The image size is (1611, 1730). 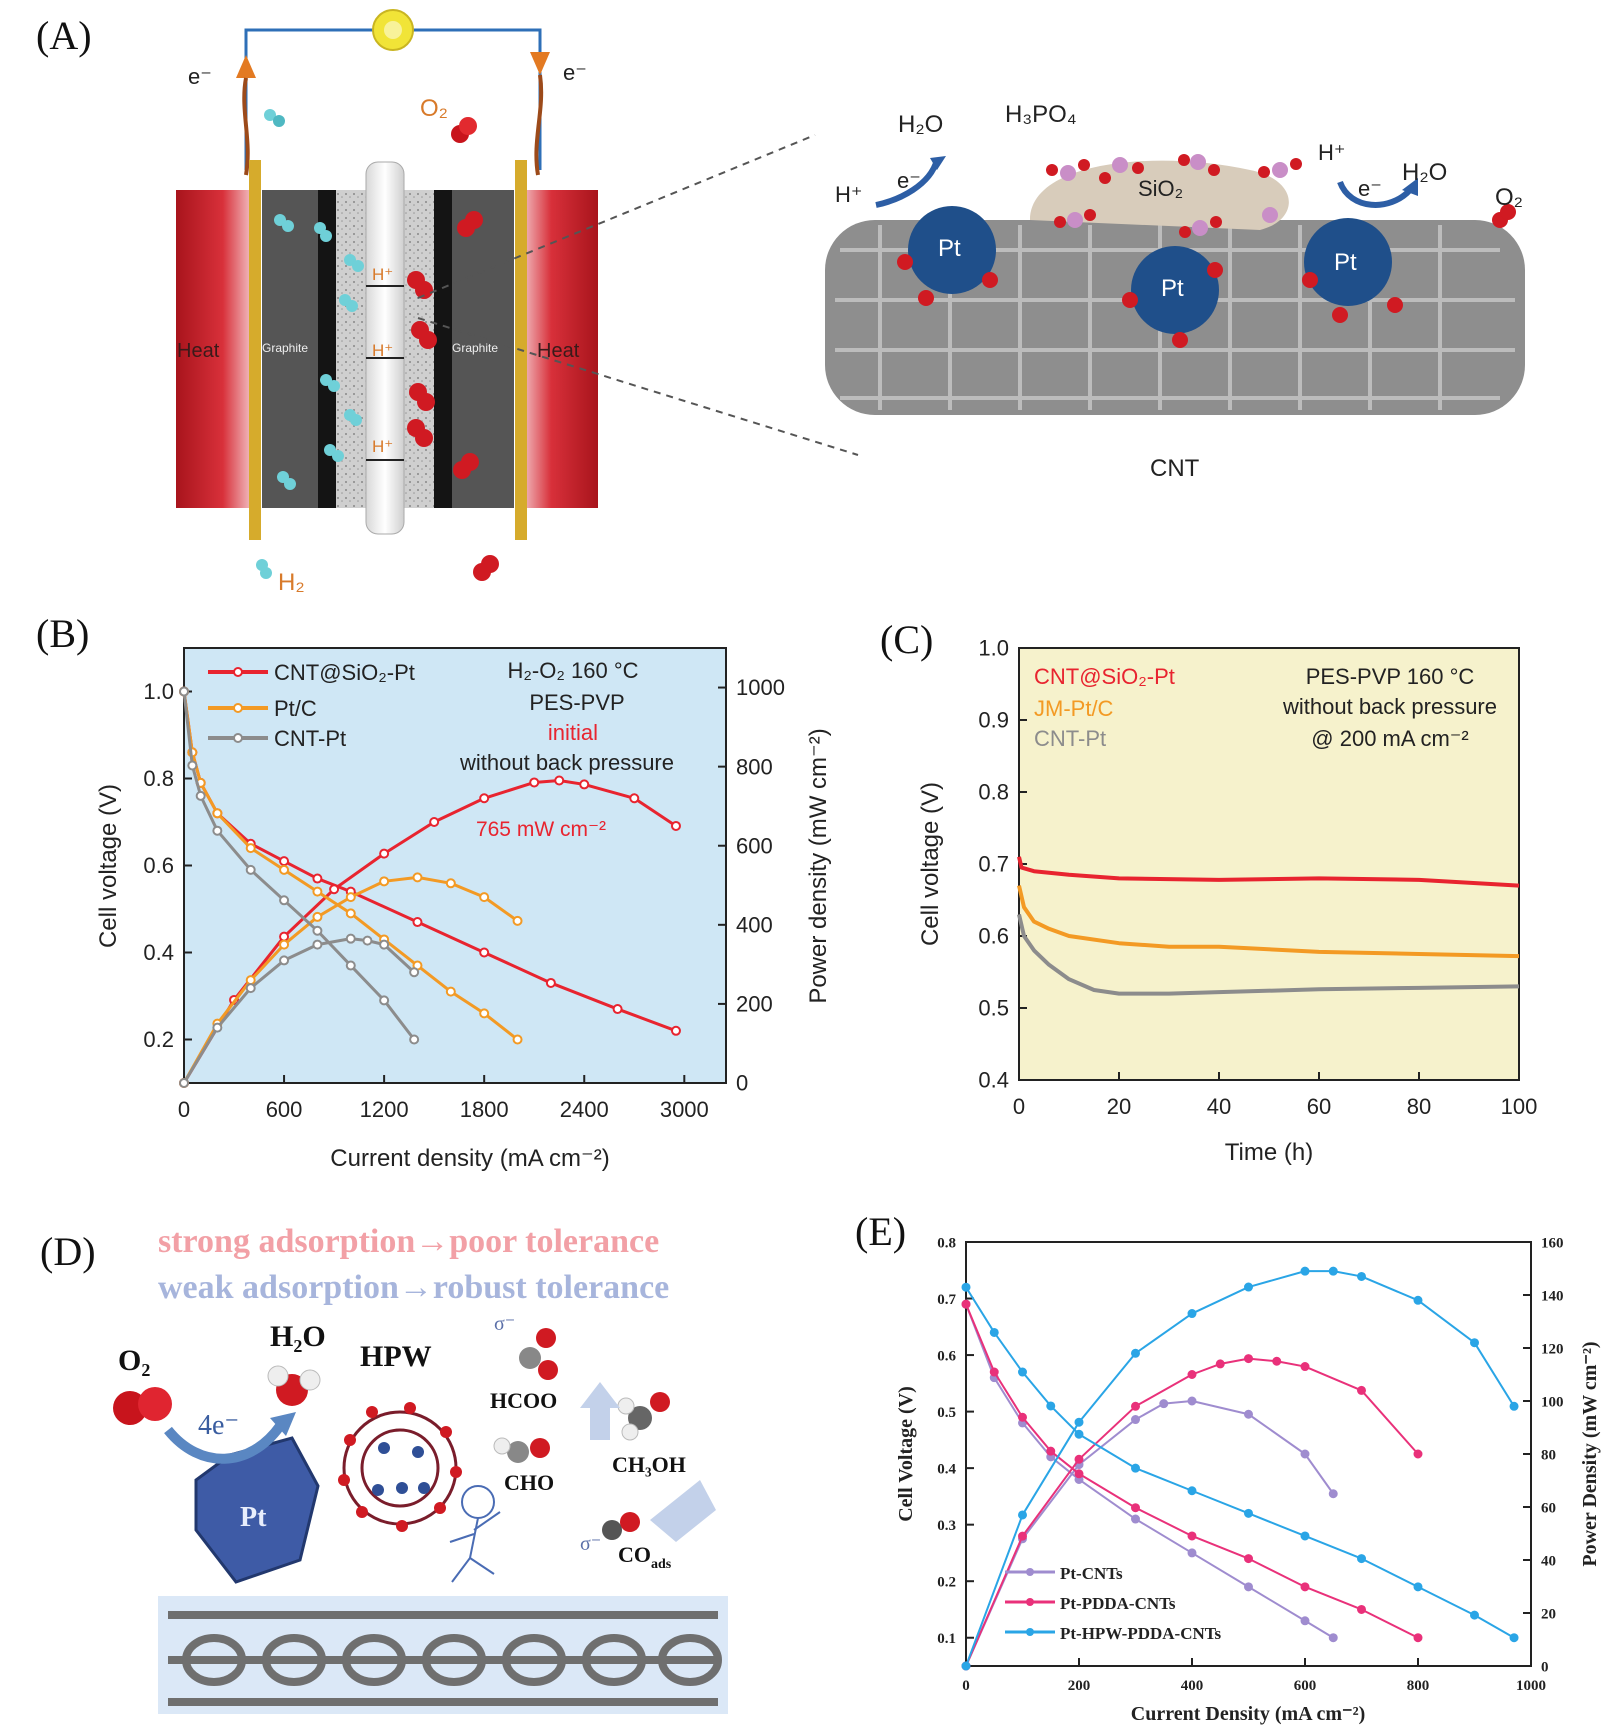 I want to click on chart-c-note-2: without back pressure, so click(x=1389, y=706).